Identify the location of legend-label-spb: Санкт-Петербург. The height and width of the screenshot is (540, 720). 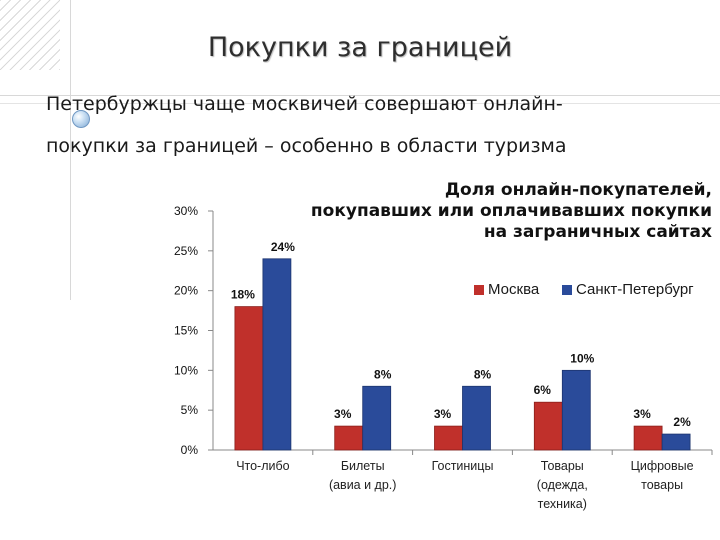
(635, 289).